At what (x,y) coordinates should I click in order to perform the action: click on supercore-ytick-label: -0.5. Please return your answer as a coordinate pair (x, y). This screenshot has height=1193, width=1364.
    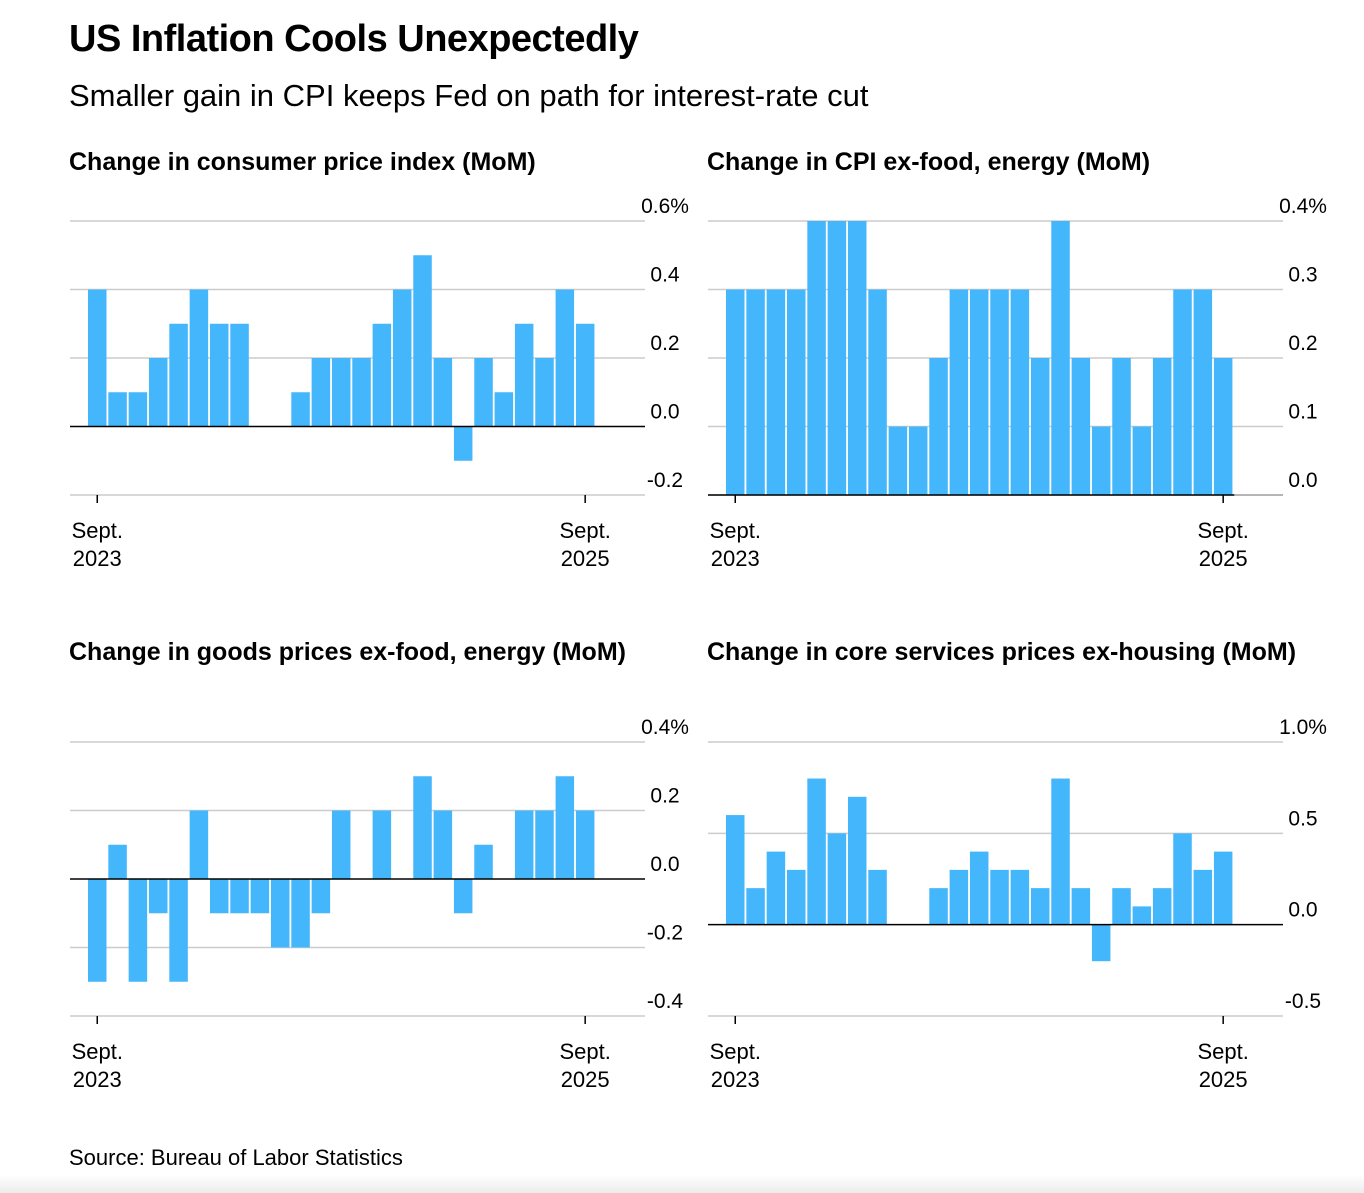
    Looking at the image, I should click on (1303, 1001).